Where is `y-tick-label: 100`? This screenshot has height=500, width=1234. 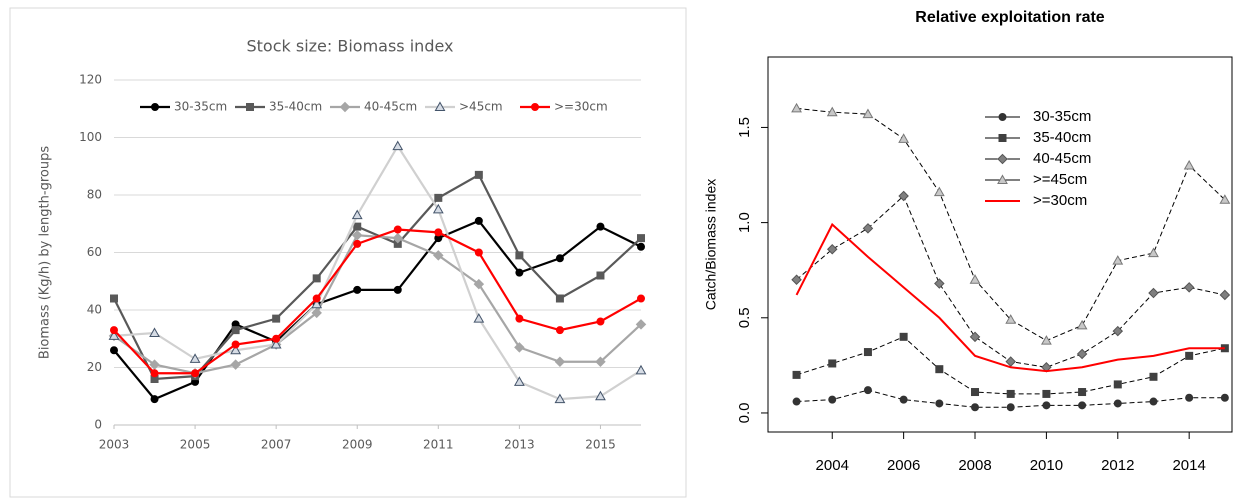 y-tick-label: 100 is located at coordinates (90, 137).